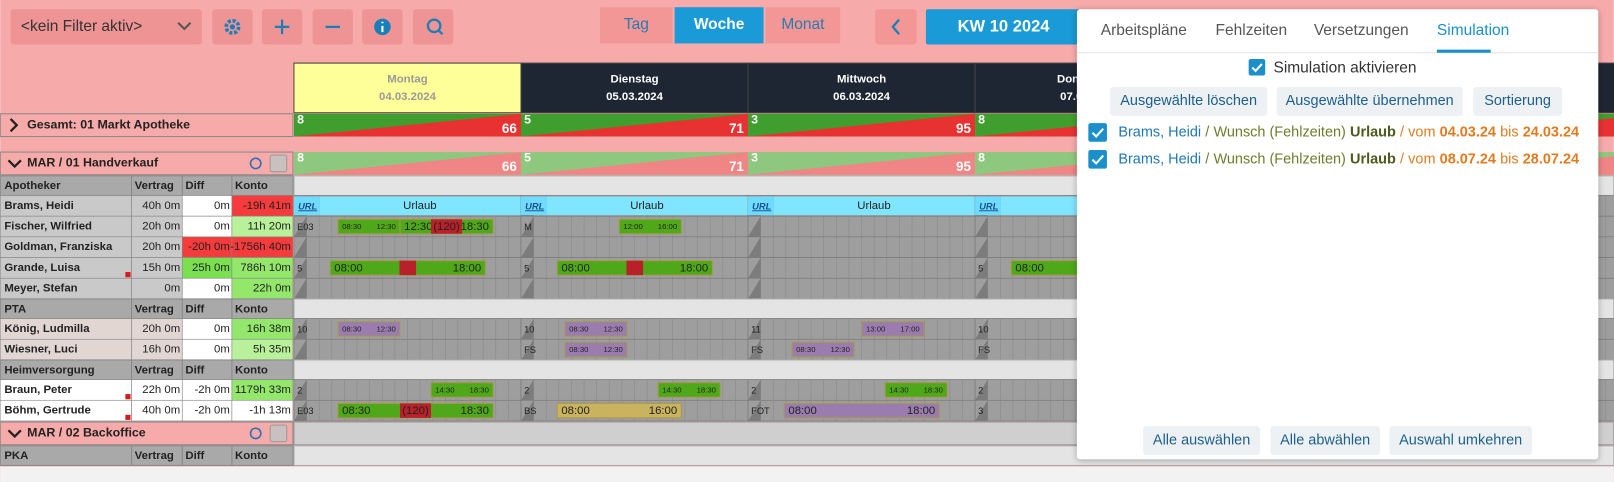 The image size is (1614, 482). I want to click on count-cell: 5 71, so click(635, 124).